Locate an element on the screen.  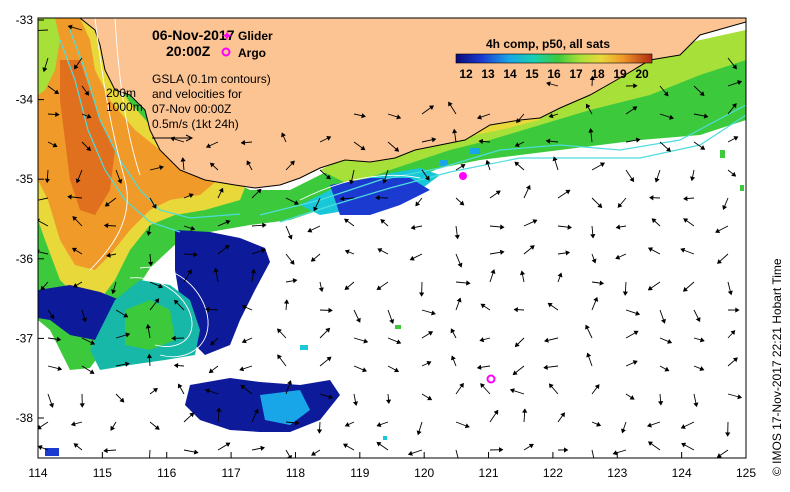
legend-argo-label: Argo is located at coordinates (252, 53).